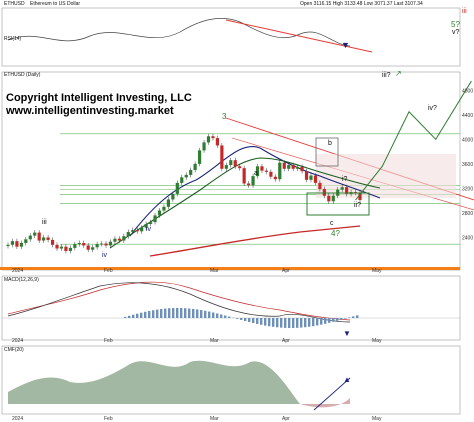 The width and height of the screenshot is (474, 422). I want to click on wave-label-c: c, so click(332, 223).